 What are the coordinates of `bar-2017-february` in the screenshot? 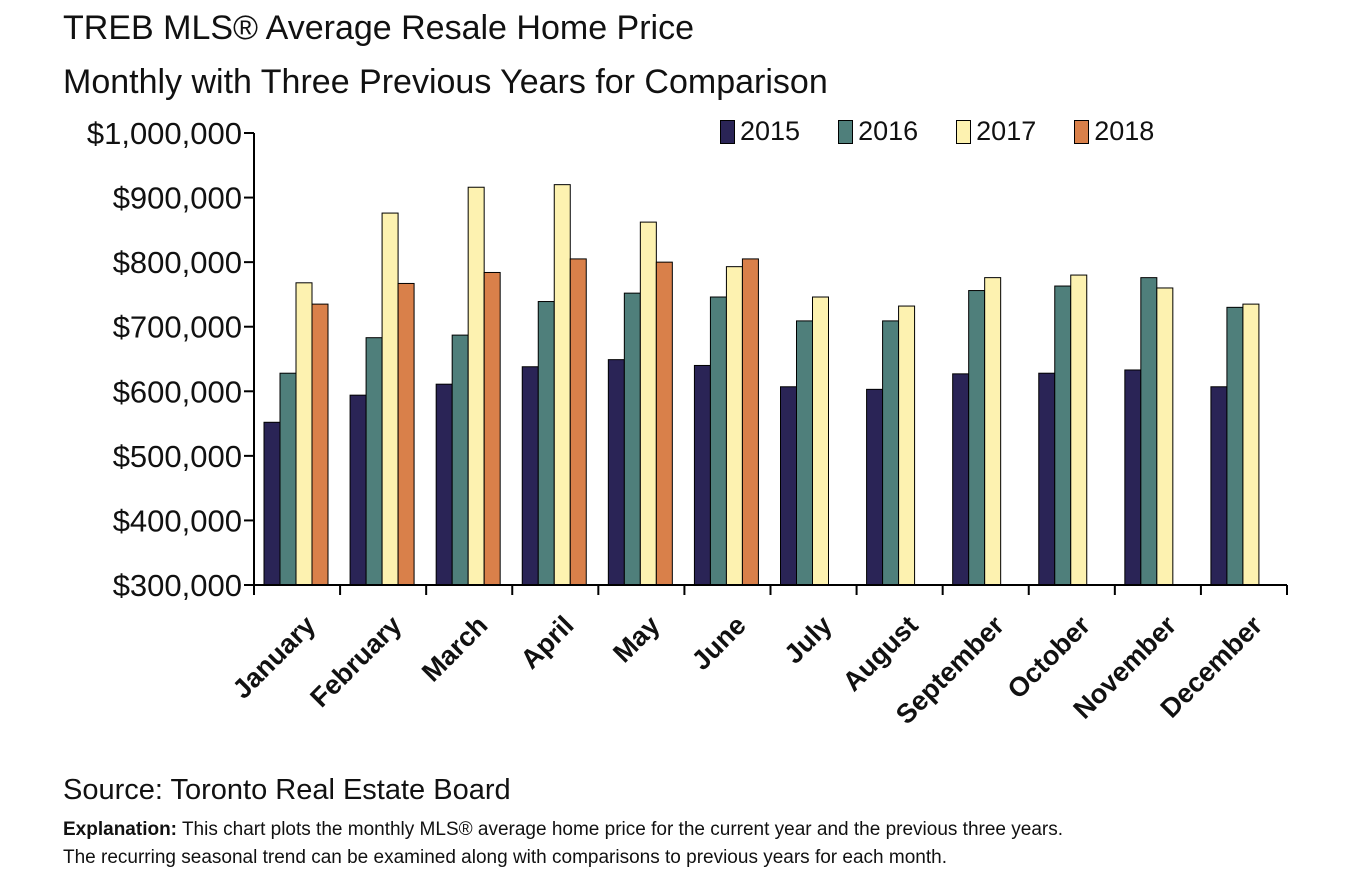 It's located at (390, 399).